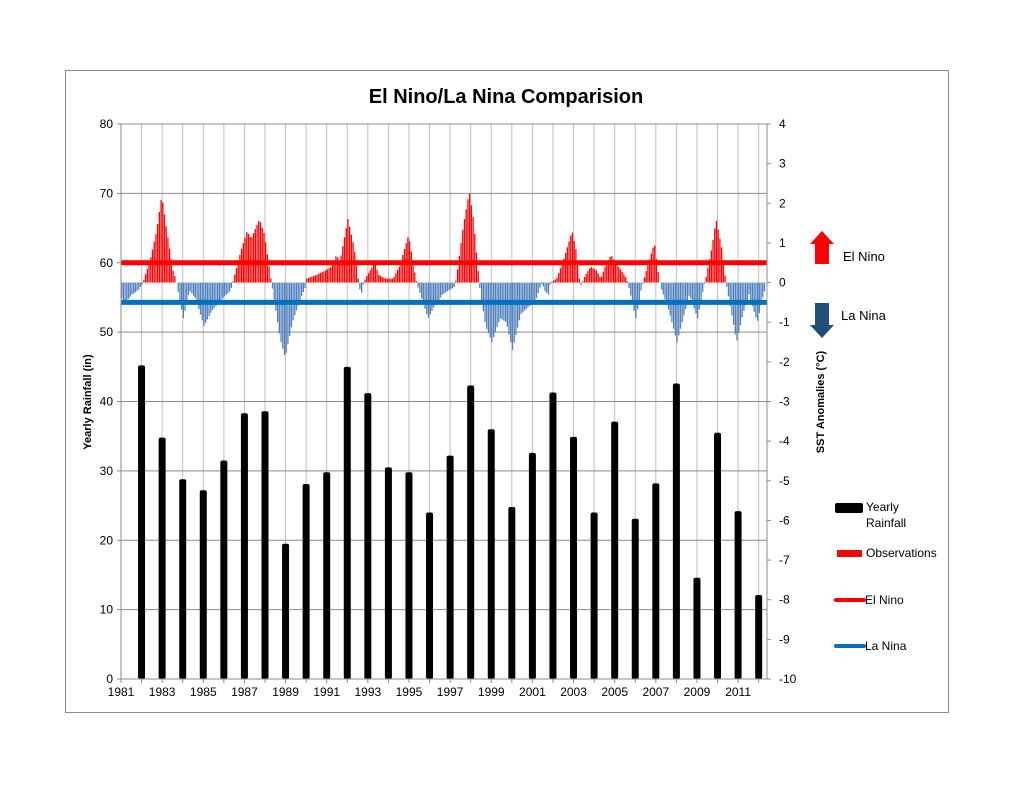 This screenshot has height=796, width=1024. I want to click on x-tick-label: 1999, so click(491, 692).